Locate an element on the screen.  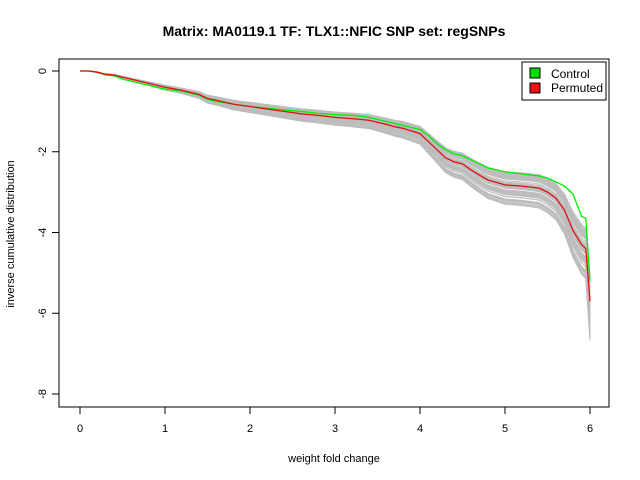
y-tick-label: -8 is located at coordinates (43, 394).